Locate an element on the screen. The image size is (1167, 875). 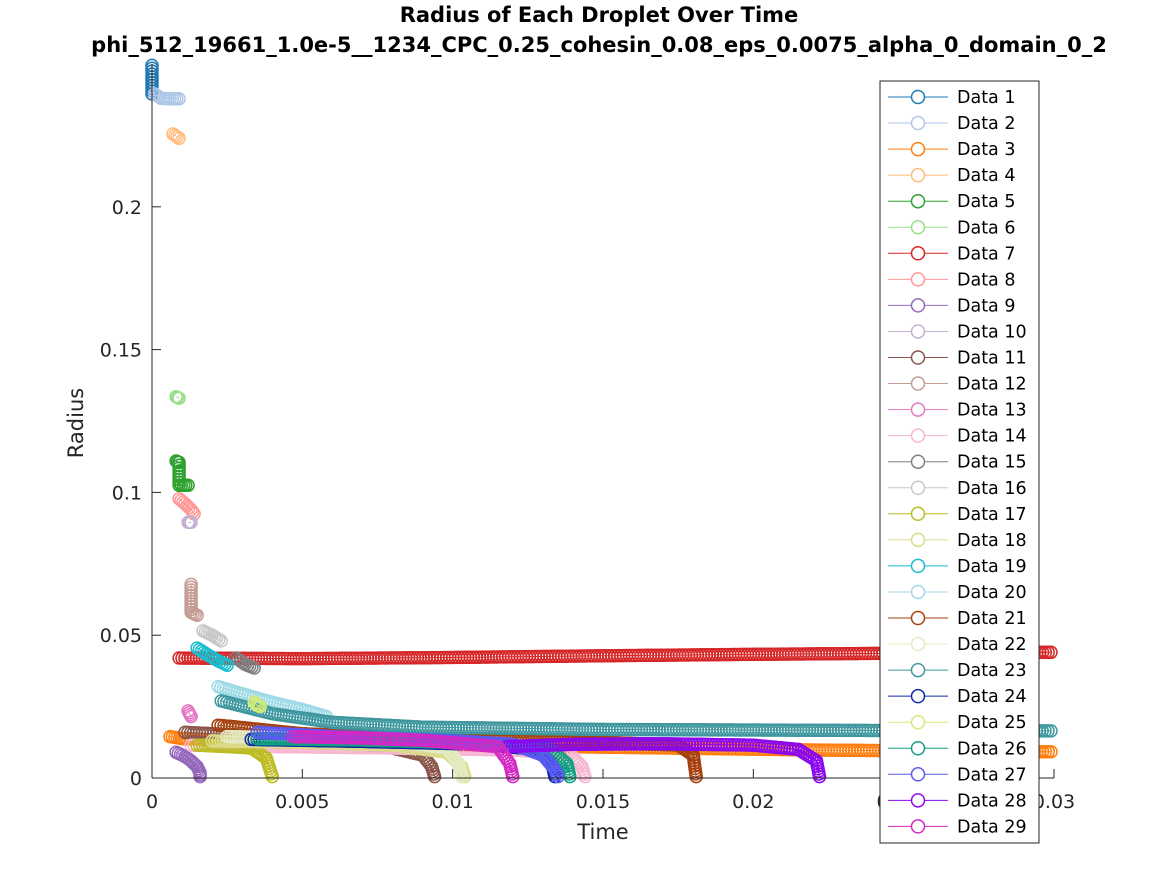
legend-item: Data 25 is located at coordinates (957, 723).